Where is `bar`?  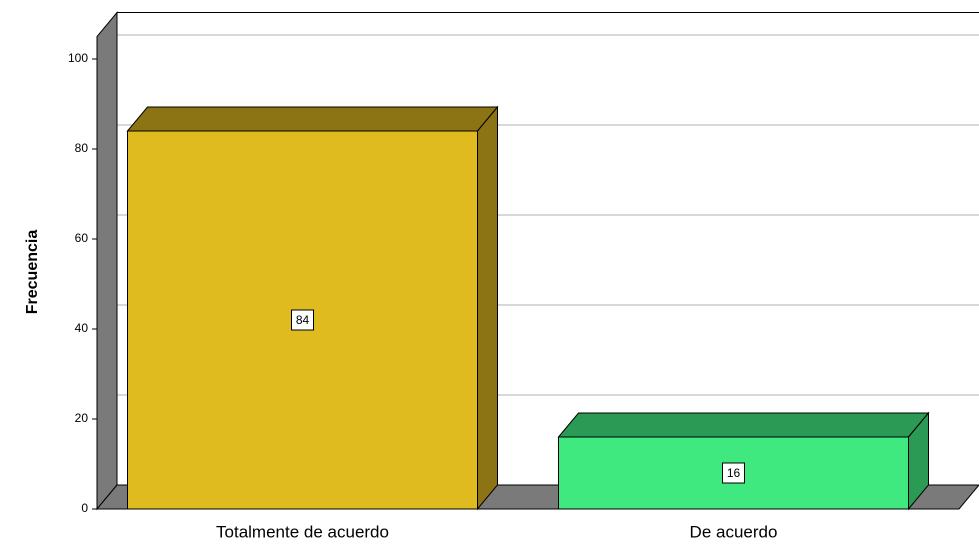 bar is located at coordinates (743, 461).